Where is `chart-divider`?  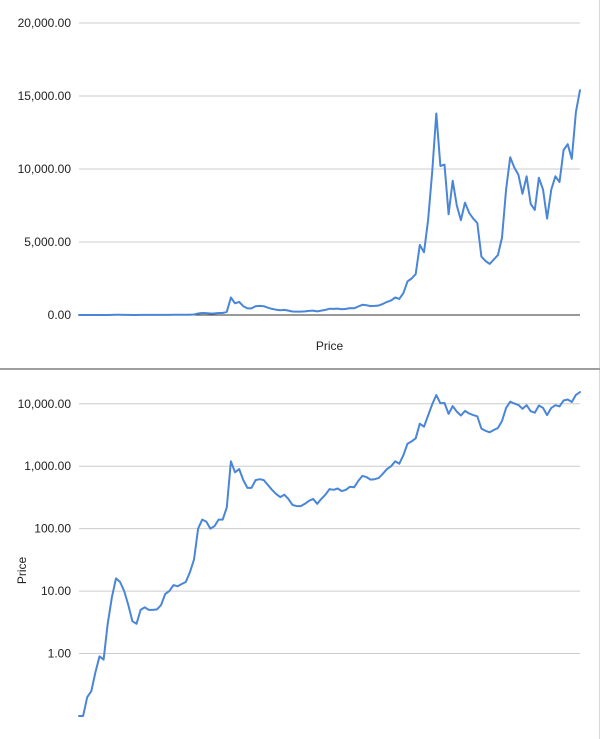 chart-divider is located at coordinates (300, 369).